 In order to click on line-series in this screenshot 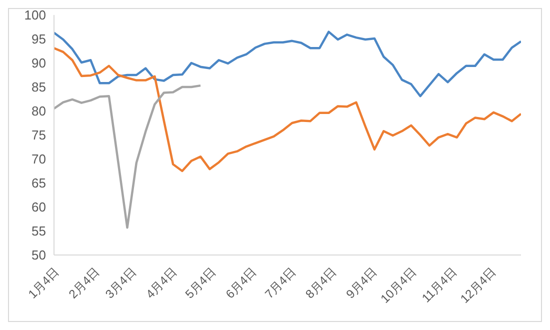, I will do `click(128, 156)`.